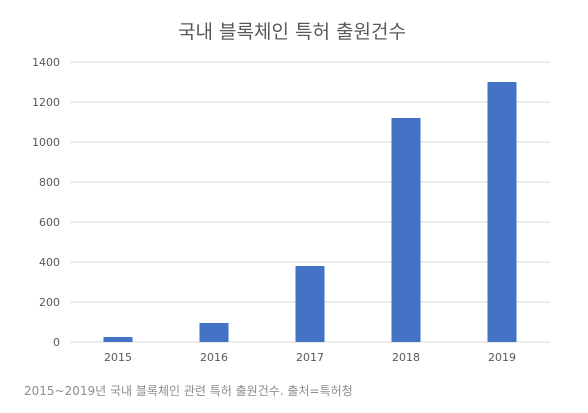 This screenshot has height=413, width=588. What do you see at coordinates (310, 304) in the screenshot?
I see `bar-2017` at bounding box center [310, 304].